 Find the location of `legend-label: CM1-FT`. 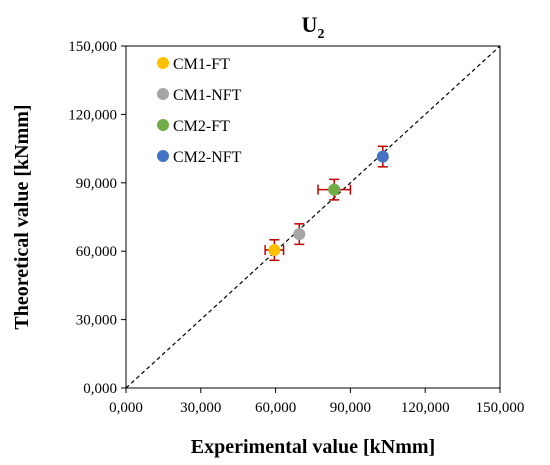

legend-label: CM1-FT is located at coordinates (201, 64).